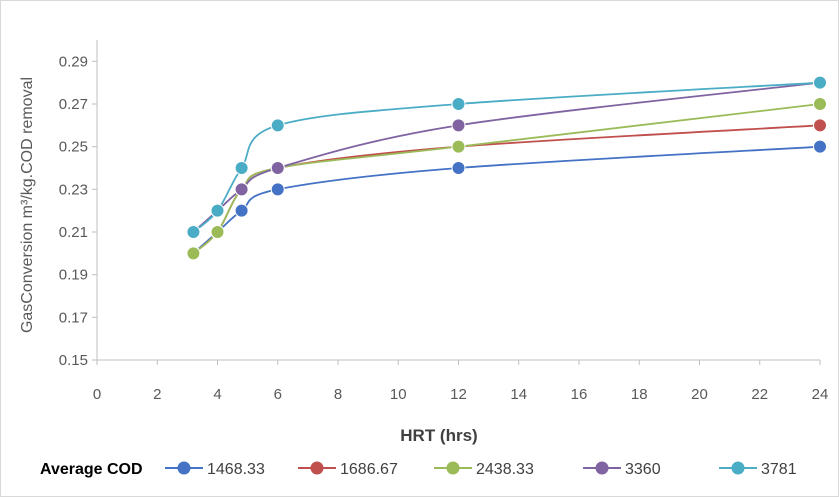 This screenshot has width=839, height=497. I want to click on legend-label: 1468.33, so click(236, 469).